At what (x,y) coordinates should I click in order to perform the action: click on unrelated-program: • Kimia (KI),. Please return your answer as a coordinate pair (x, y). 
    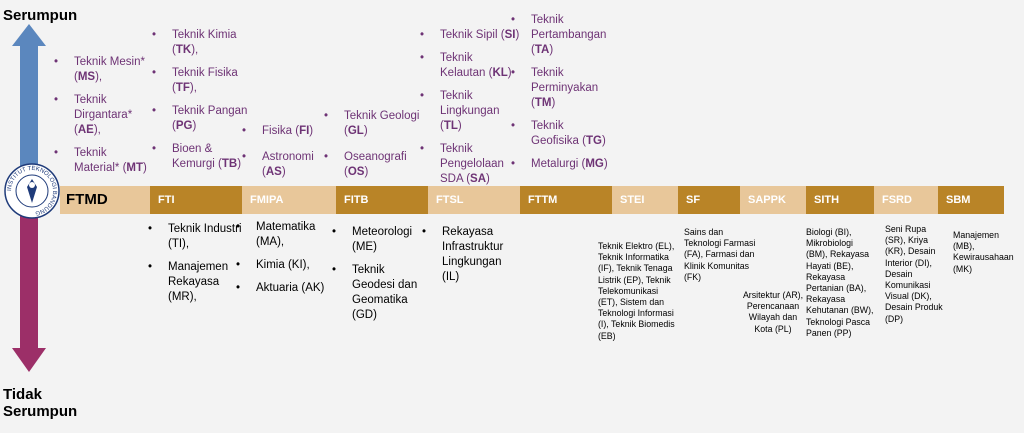
    Looking at the image, I should click on (273, 265).